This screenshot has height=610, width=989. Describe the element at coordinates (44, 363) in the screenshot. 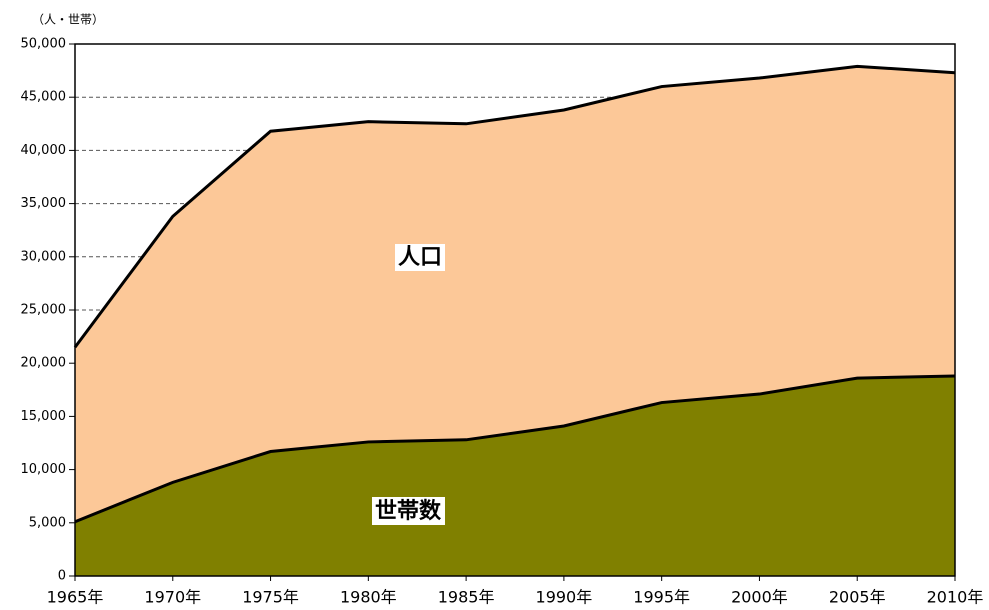

I see `y-tick-label: 20,000` at that location.